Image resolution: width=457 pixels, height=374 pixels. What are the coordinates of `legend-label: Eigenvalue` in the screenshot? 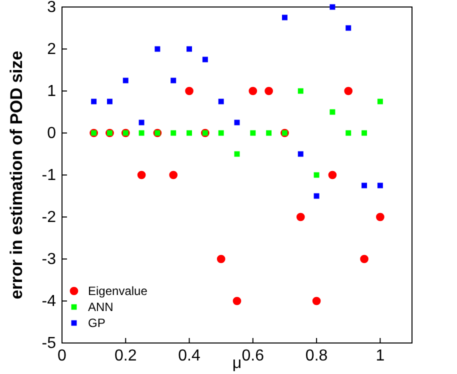 It's located at (118, 291).